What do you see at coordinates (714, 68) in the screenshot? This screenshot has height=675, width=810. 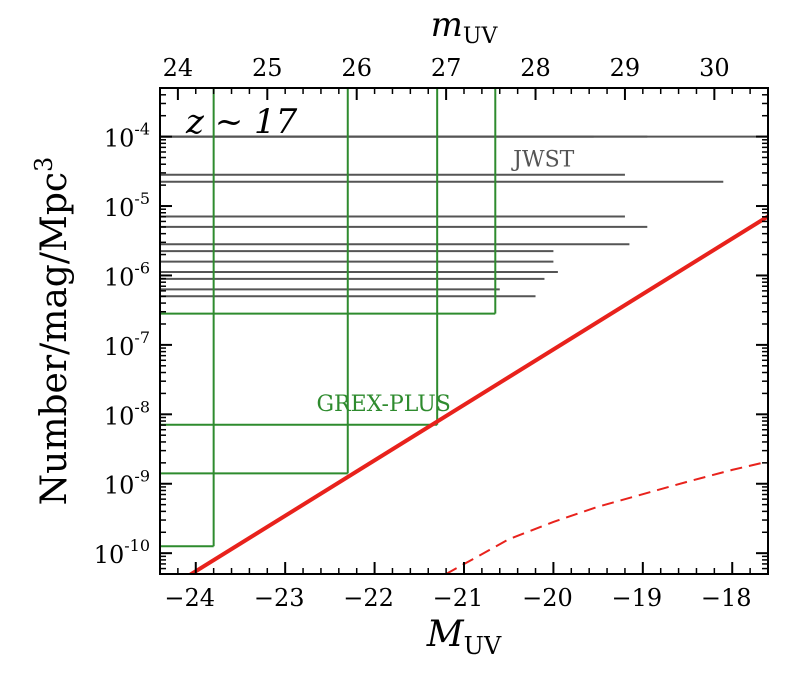 I see `top-tick-label: 30` at bounding box center [714, 68].